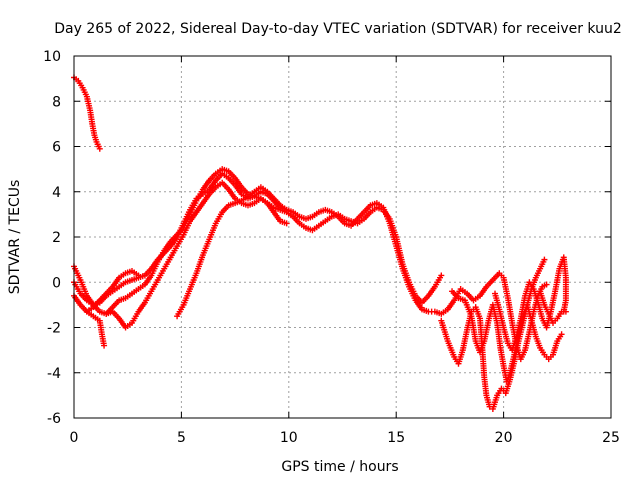  I want to click on y-tick-label: -4, so click(54, 374).